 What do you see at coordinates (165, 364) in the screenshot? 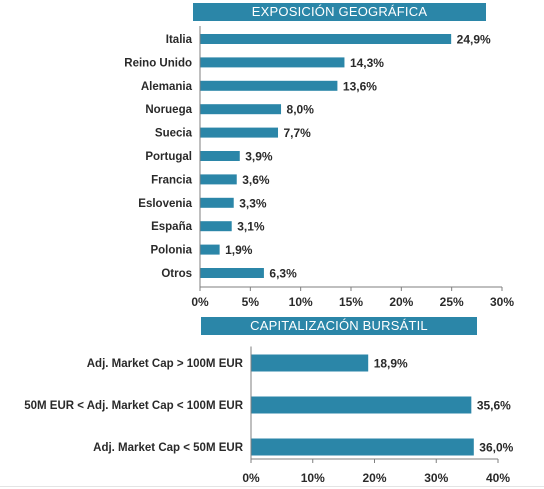
I see `category-label-cap-0: Adj. Market Cap > 100M EUR` at bounding box center [165, 364].